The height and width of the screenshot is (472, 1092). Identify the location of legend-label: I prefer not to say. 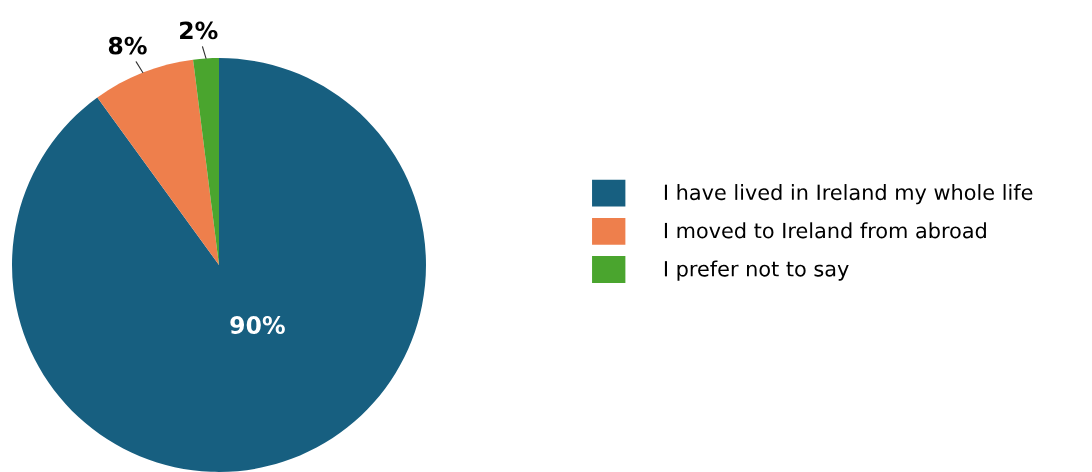
(756, 270).